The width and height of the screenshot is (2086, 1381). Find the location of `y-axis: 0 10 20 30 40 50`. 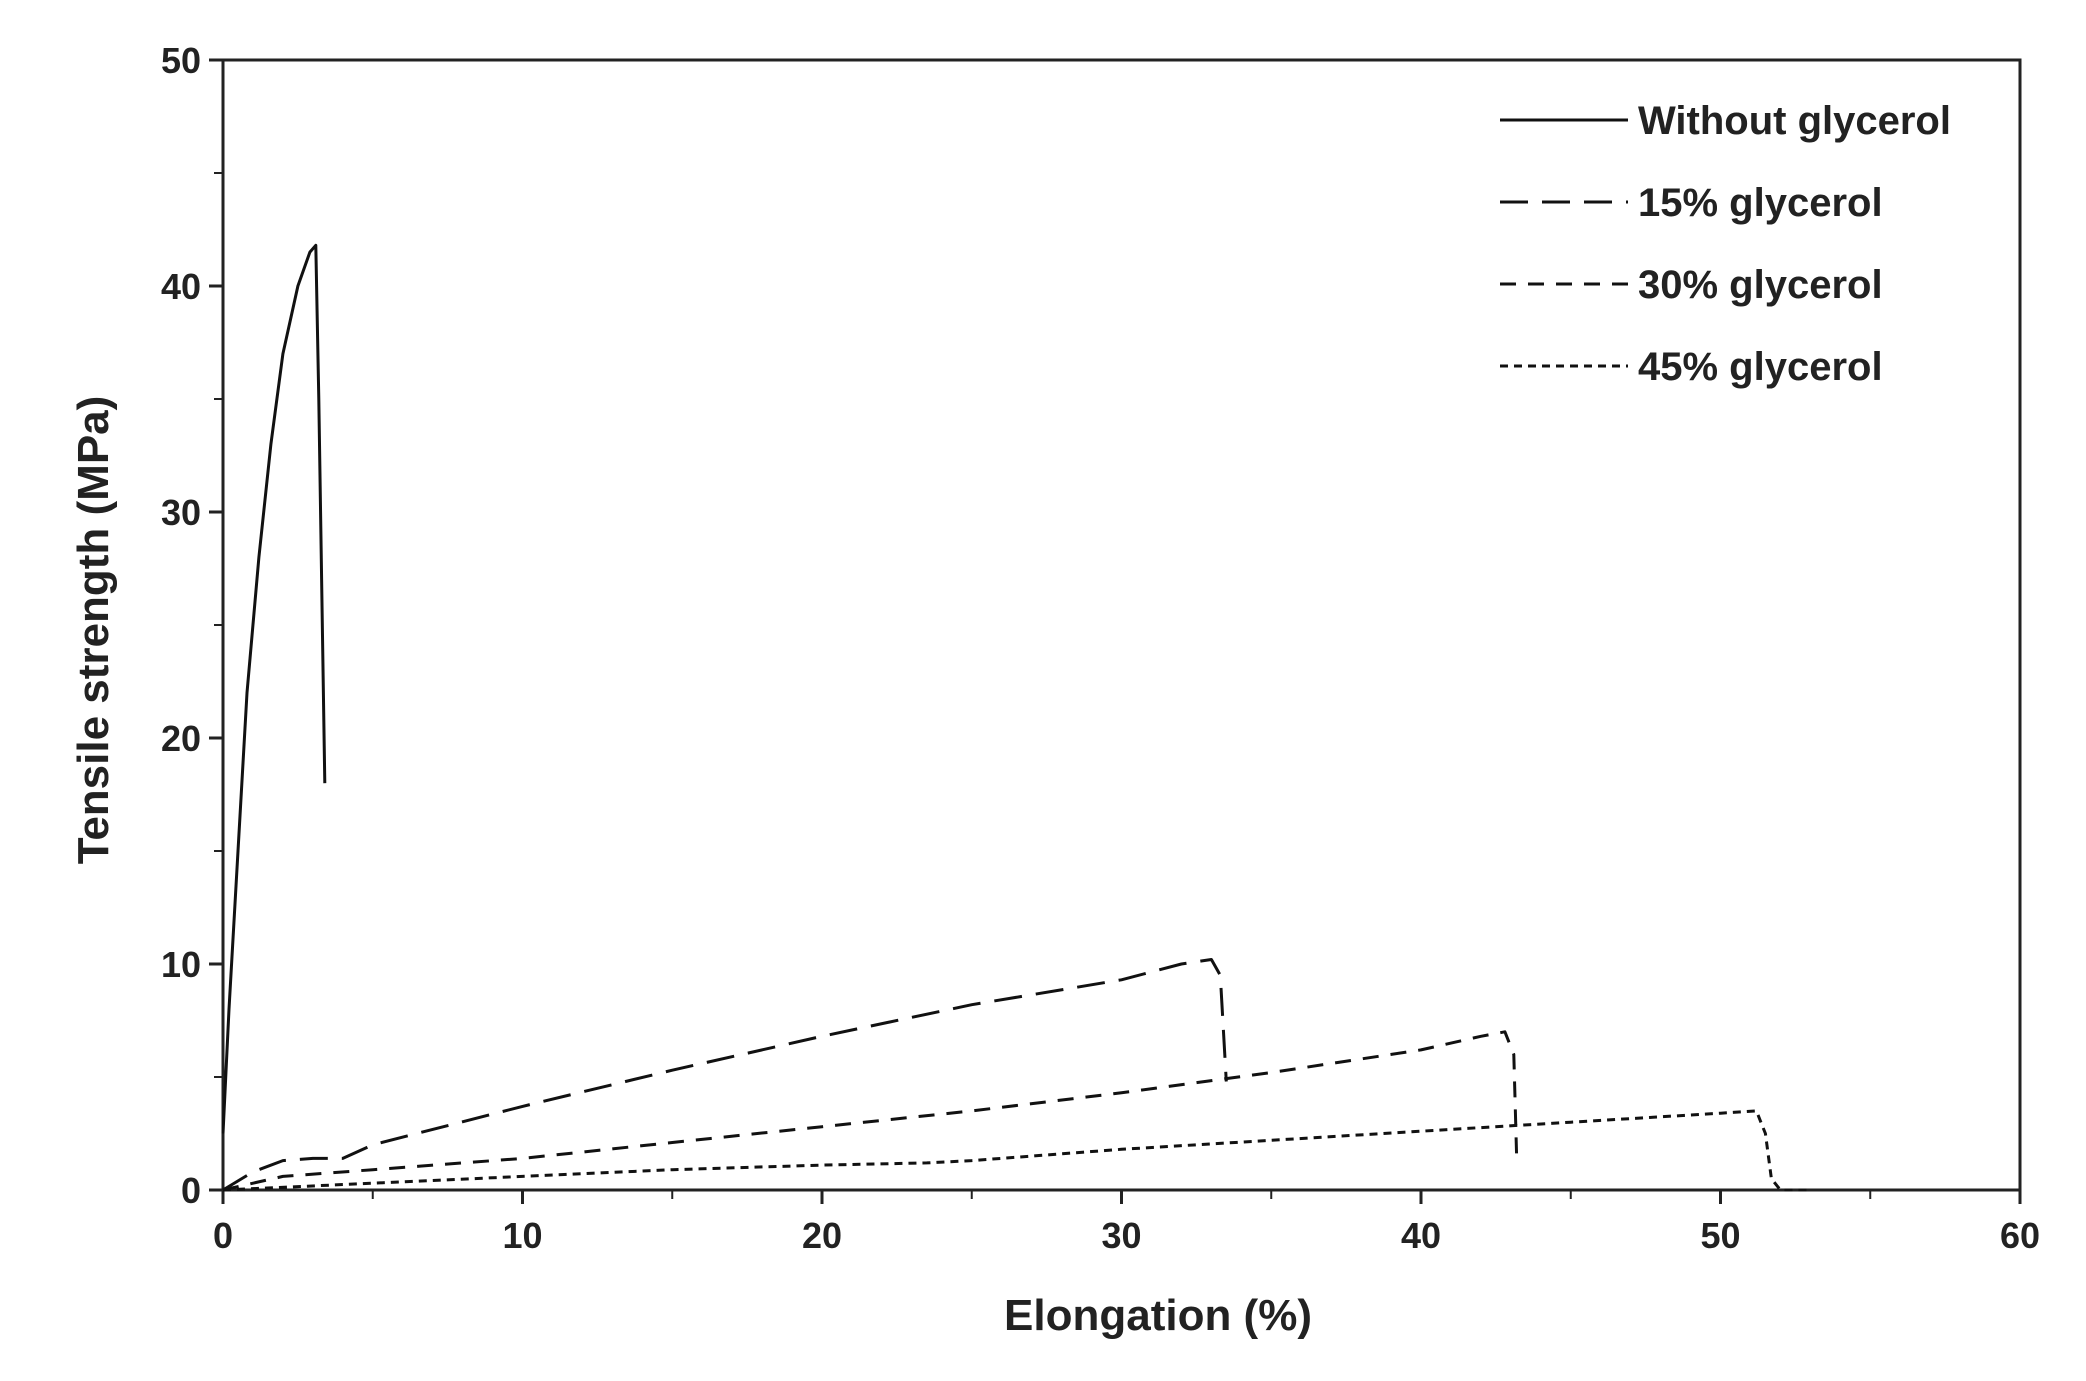

y-axis: 0 10 20 30 40 50 is located at coordinates (192, 625).